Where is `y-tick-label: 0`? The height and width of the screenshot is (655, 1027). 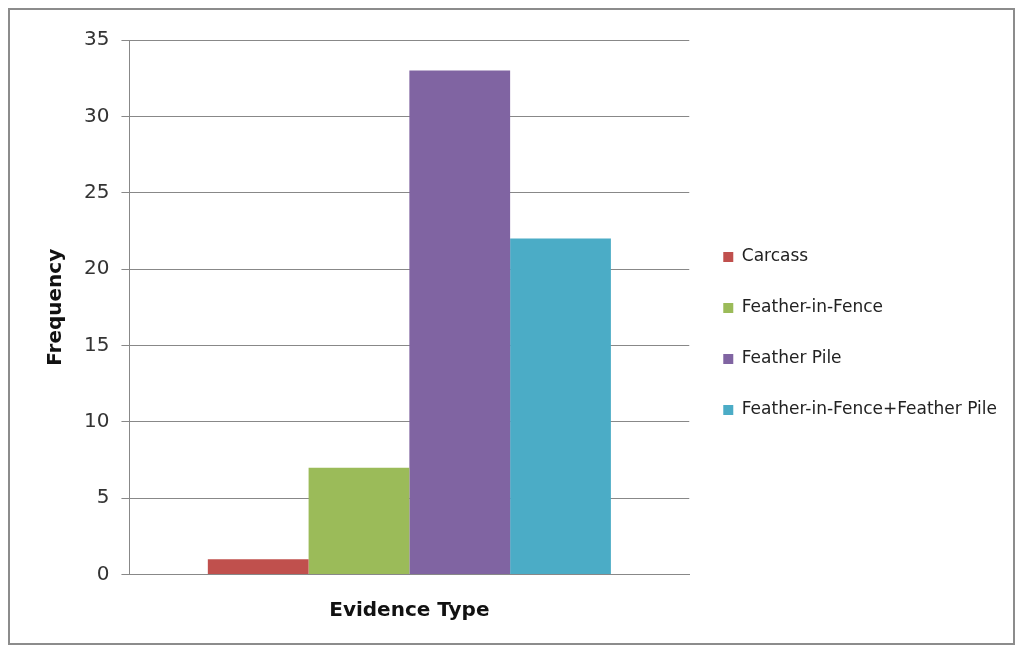 y-tick-label: 0 is located at coordinates (103, 572).